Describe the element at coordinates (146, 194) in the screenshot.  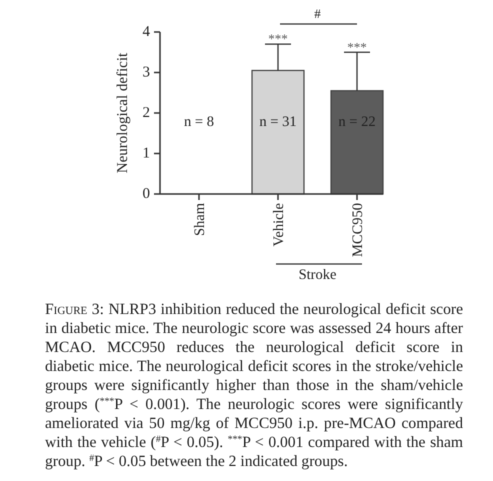
I see `y-tick-label: 0` at that location.